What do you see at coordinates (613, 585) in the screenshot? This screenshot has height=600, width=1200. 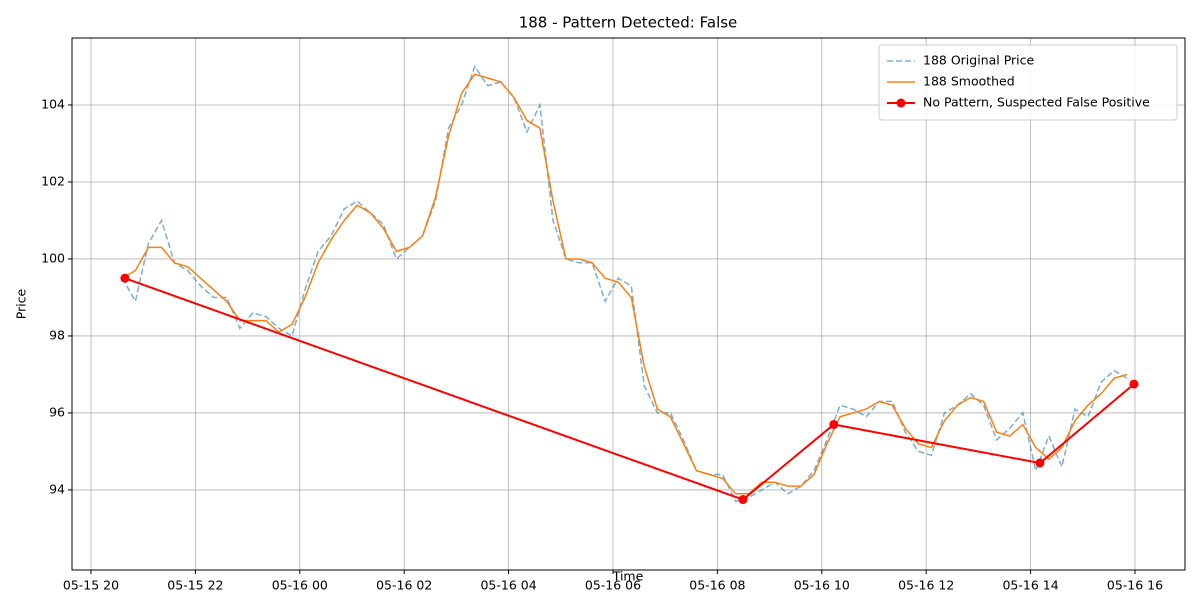 I see `x-tick-label: 05-16 06` at bounding box center [613, 585].